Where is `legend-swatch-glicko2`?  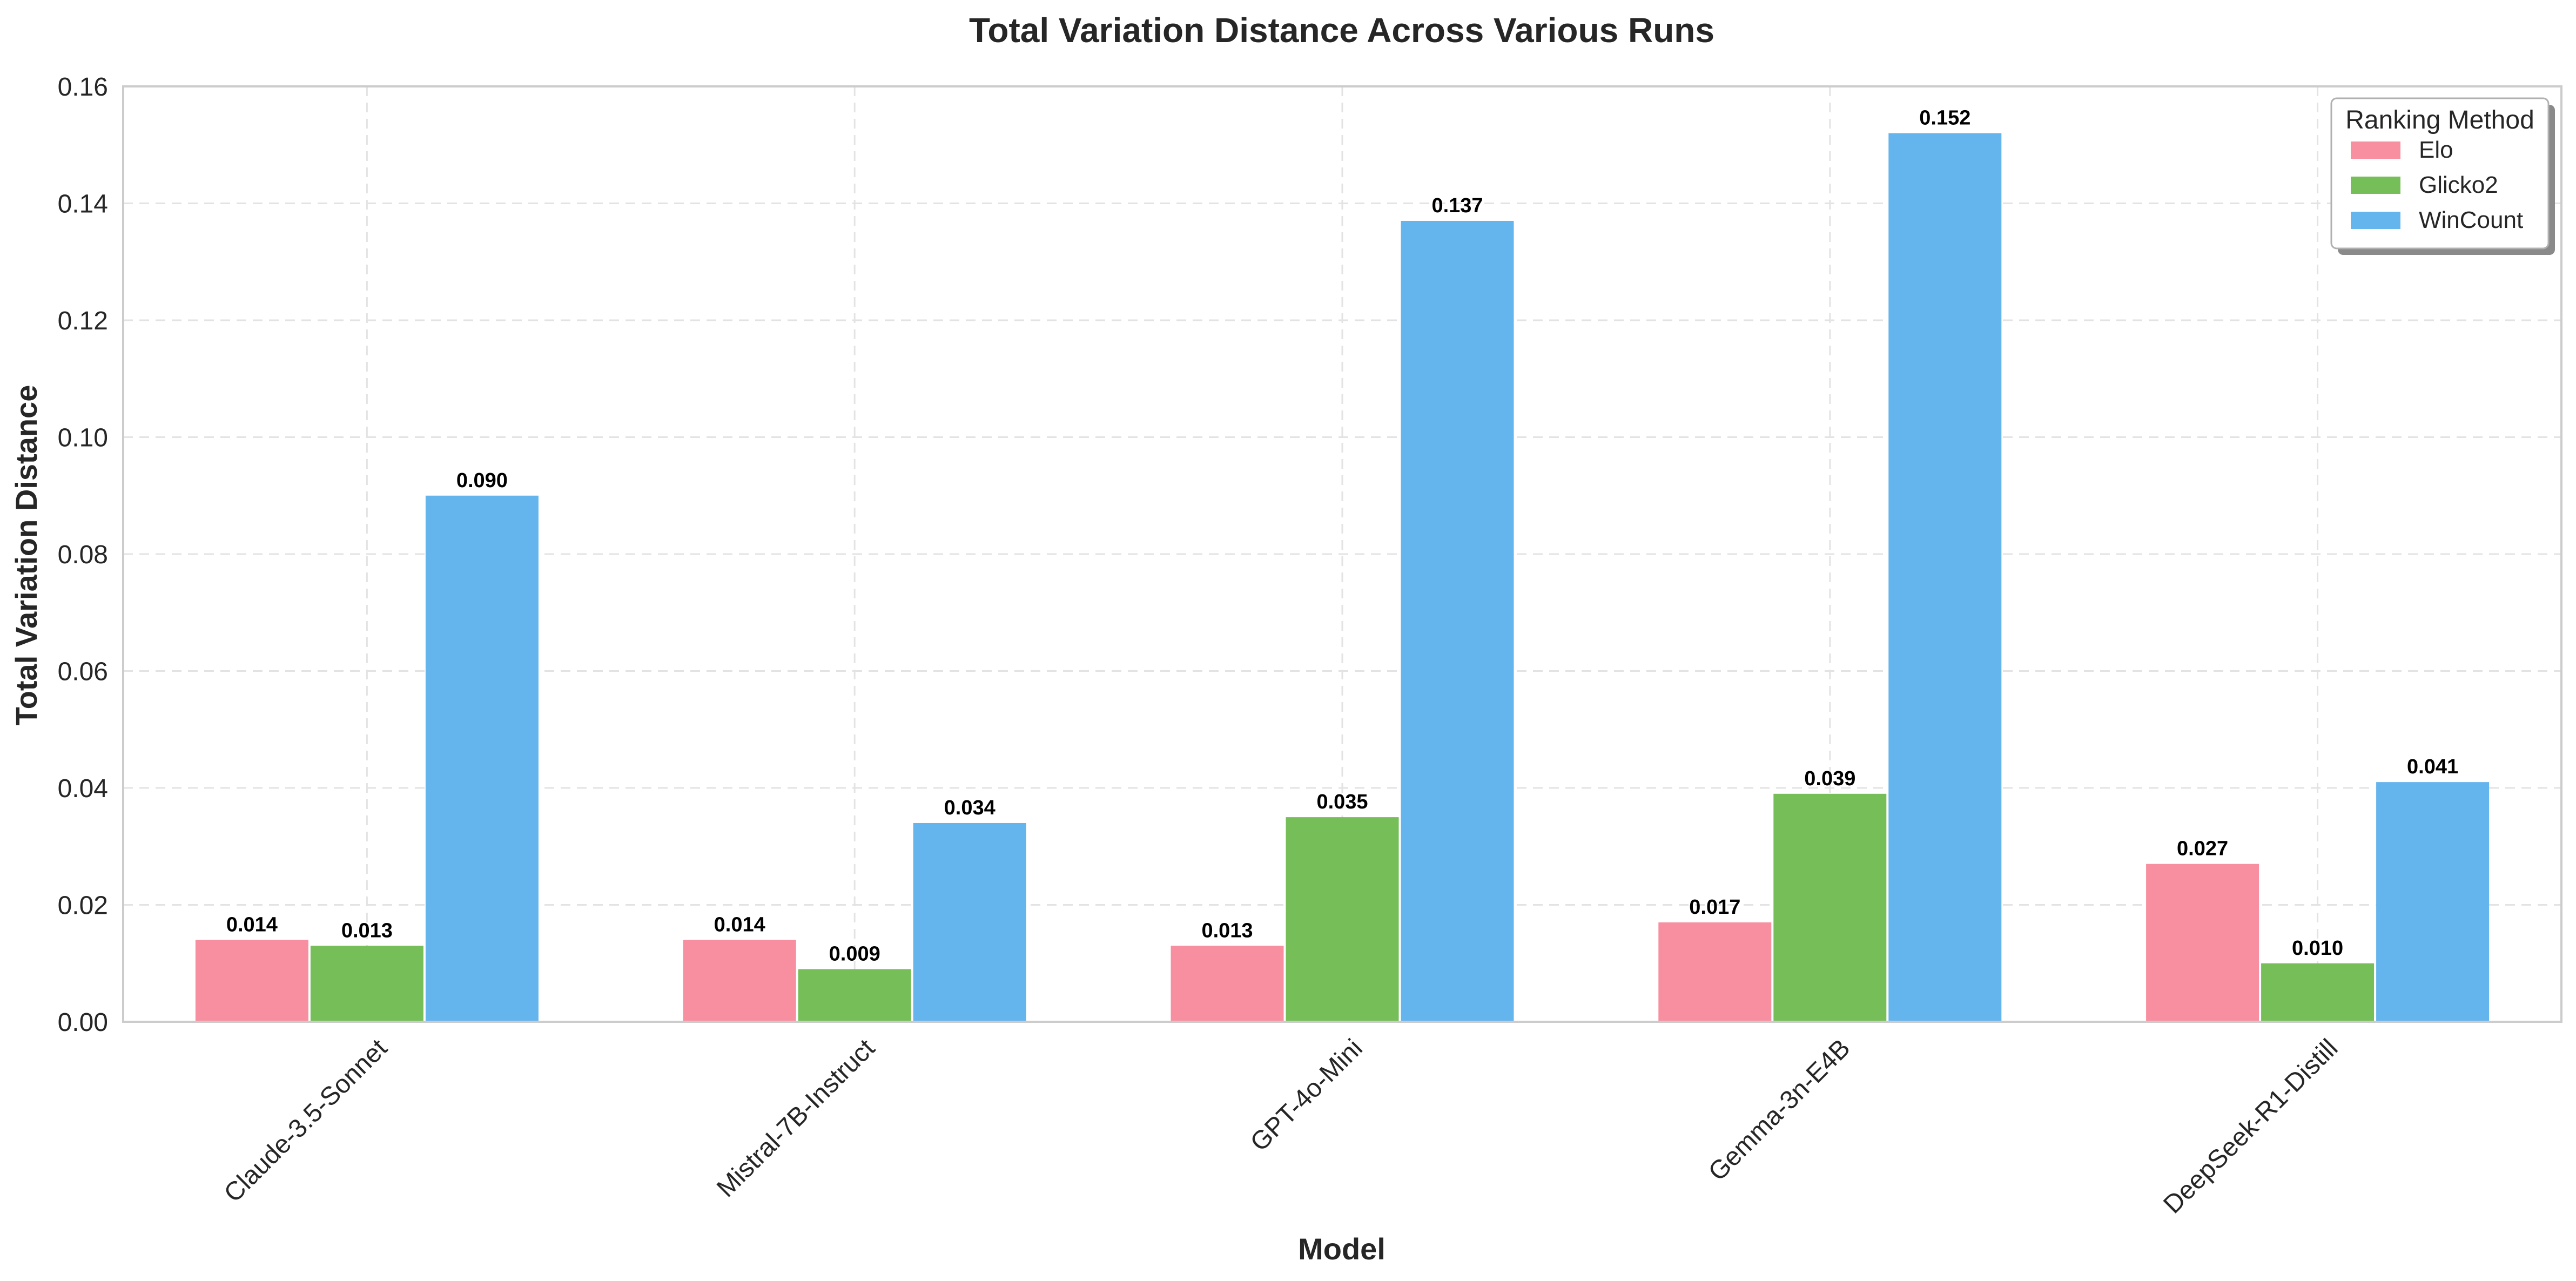 legend-swatch-glicko2 is located at coordinates (2375, 185).